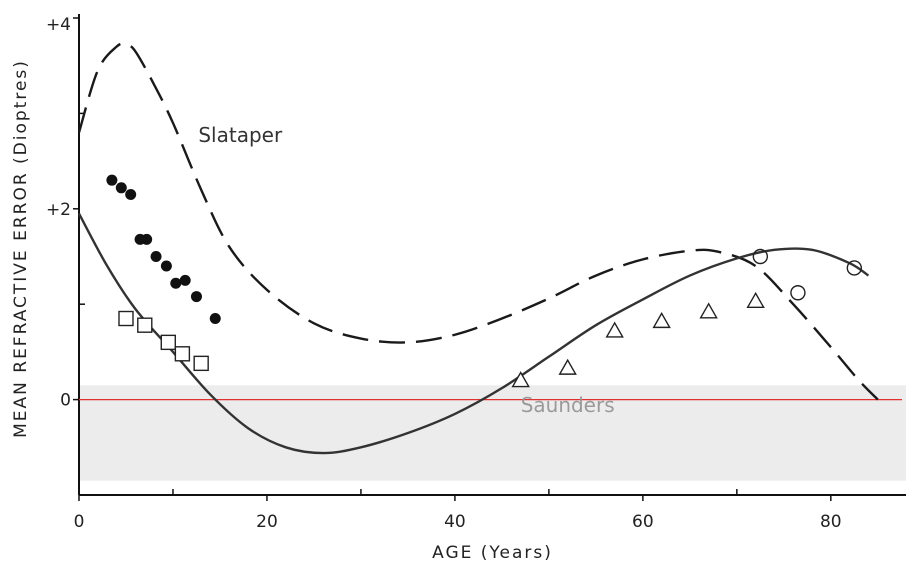 The width and height of the screenshot is (919, 568). Describe the element at coordinates (455, 522) in the screenshot. I see `x-tick-label: 40` at that location.